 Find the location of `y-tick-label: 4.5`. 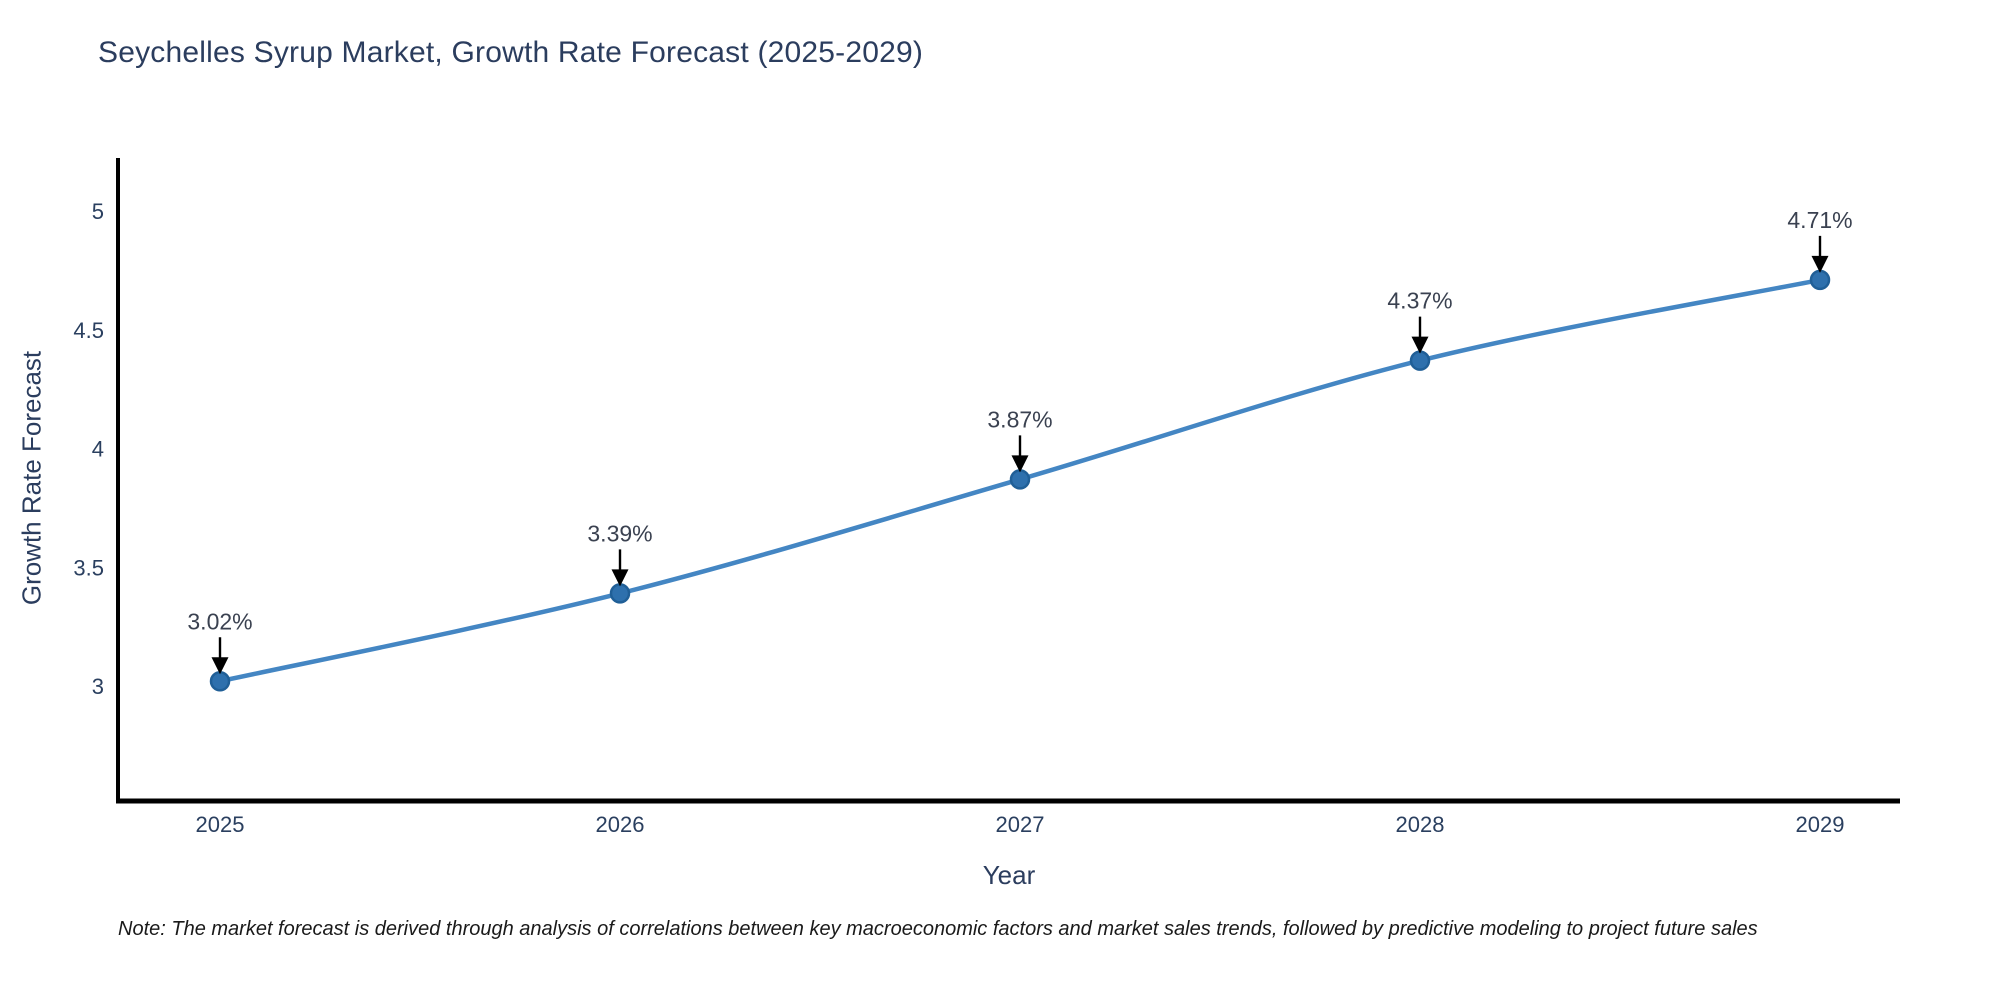

y-tick-label: 4.5 is located at coordinates (88, 330).